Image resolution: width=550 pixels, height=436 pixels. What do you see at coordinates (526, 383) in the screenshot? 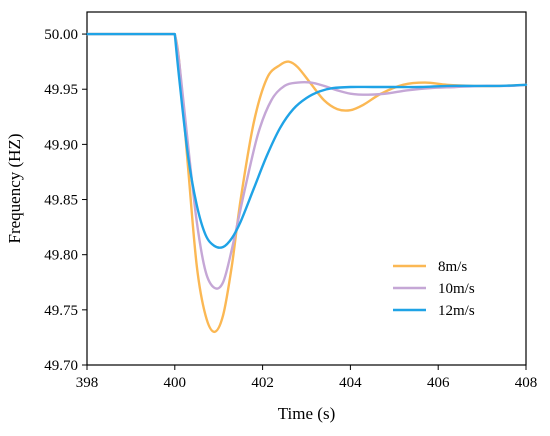
I see `x-tick-label: 408` at bounding box center [526, 383].